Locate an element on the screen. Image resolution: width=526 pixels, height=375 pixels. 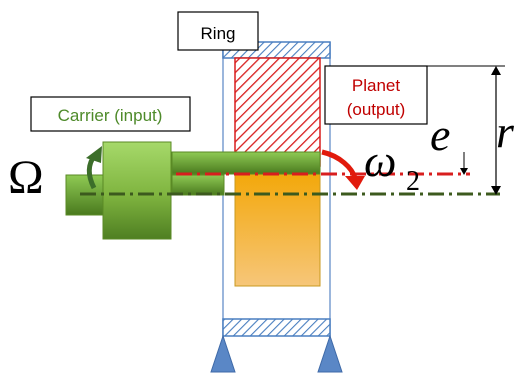
planet-label-line1: Planet is located at coordinates (376, 85).